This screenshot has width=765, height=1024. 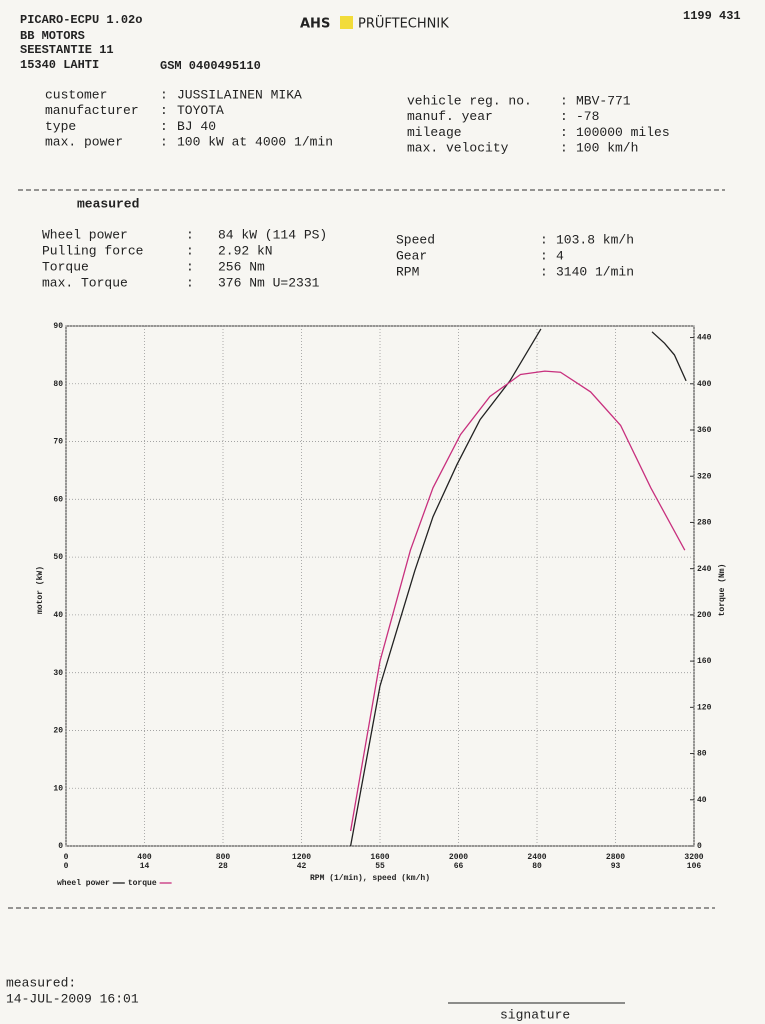 What do you see at coordinates (704, 615) in the screenshot?
I see `y2-tick-label: 200` at bounding box center [704, 615].